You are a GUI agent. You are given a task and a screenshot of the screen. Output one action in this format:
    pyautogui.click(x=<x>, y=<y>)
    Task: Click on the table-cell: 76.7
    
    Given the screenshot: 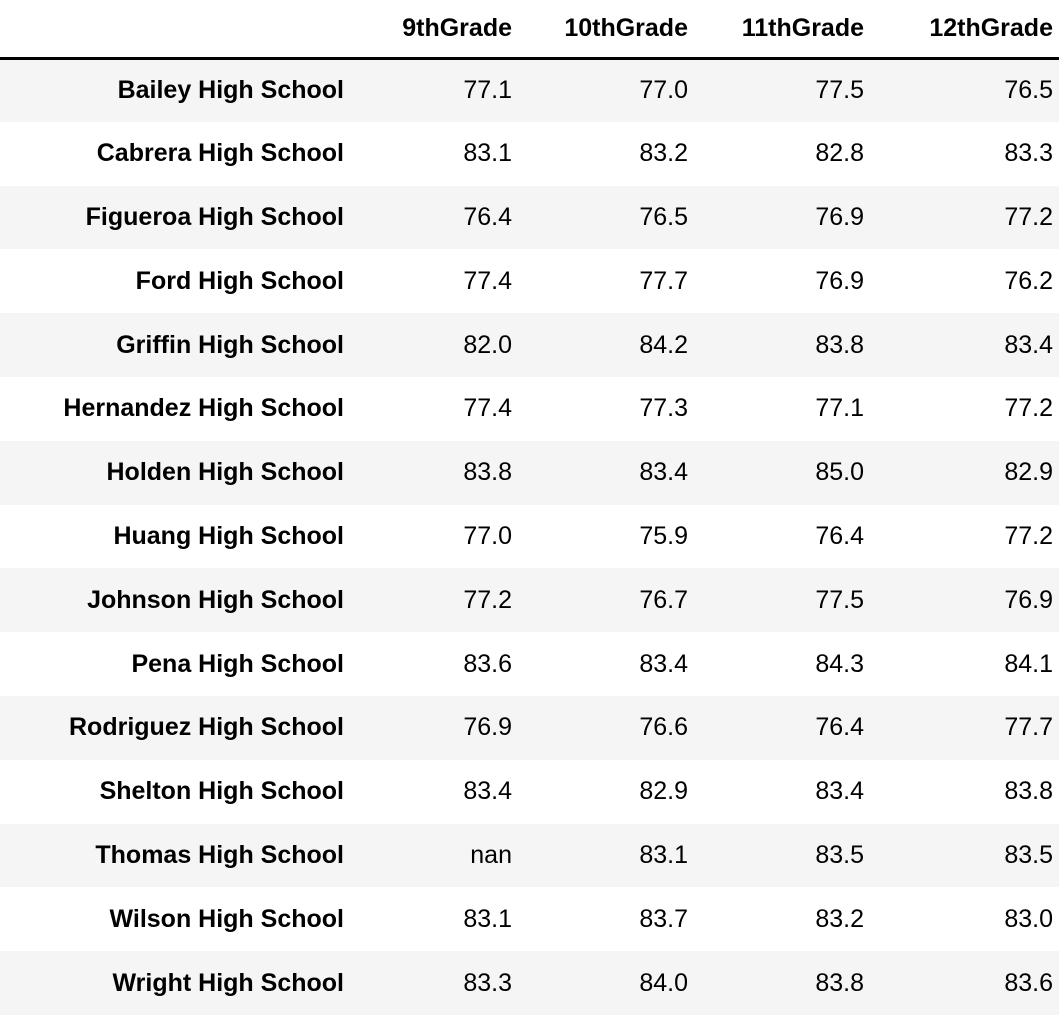 What is the action you would take?
    pyautogui.click(x=663, y=599)
    